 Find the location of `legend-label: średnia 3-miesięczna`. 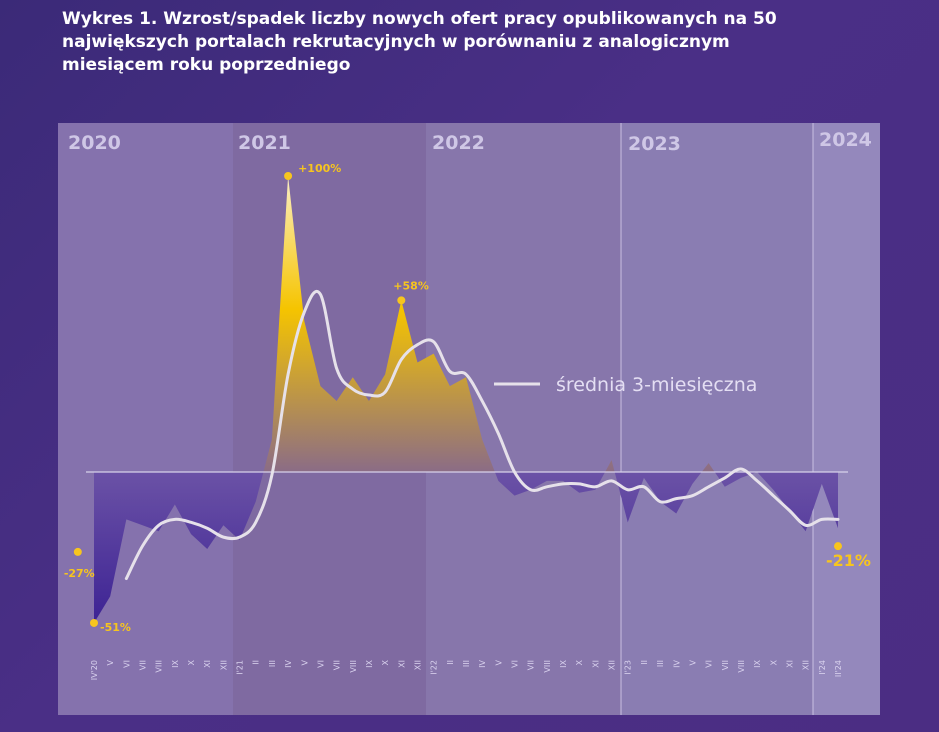

legend-label: średnia 3-miesięczna is located at coordinates (656, 385).